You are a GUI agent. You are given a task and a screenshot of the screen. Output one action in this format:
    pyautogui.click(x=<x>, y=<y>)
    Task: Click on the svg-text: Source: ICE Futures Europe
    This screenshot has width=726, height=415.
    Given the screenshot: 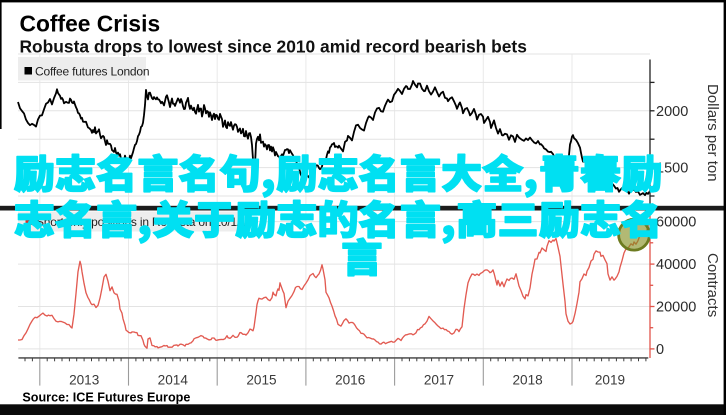 What is the action you would take?
    pyautogui.click(x=106, y=397)
    